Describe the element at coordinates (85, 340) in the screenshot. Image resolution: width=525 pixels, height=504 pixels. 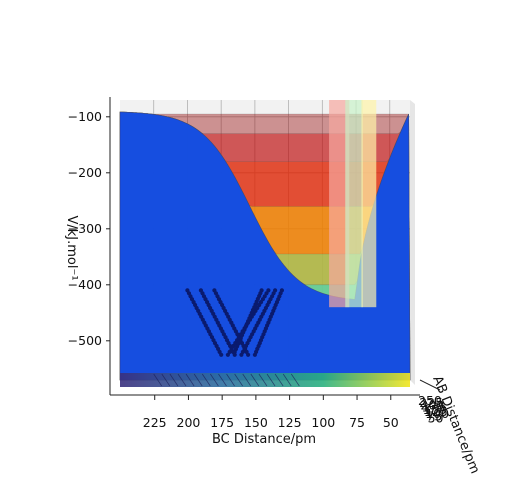
I see `z-tick-label: −500` at that location.